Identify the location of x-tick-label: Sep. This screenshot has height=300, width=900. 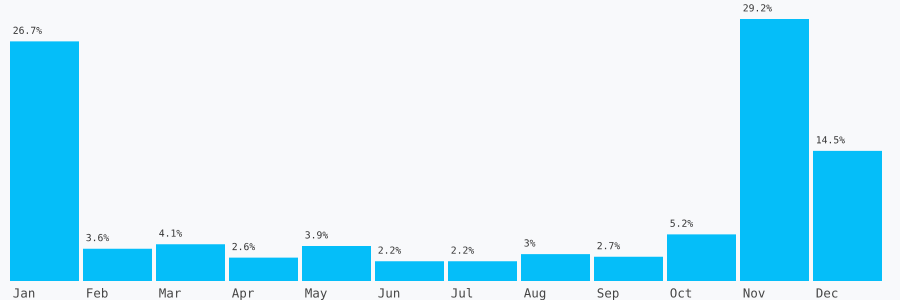
(608, 294).